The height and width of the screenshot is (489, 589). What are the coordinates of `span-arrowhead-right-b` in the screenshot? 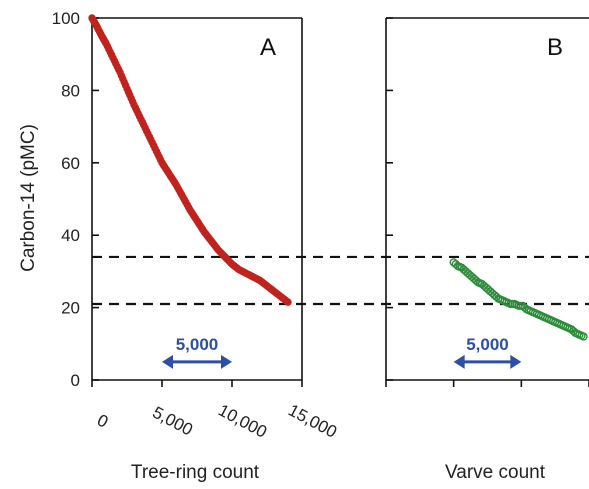 It's located at (516, 361).